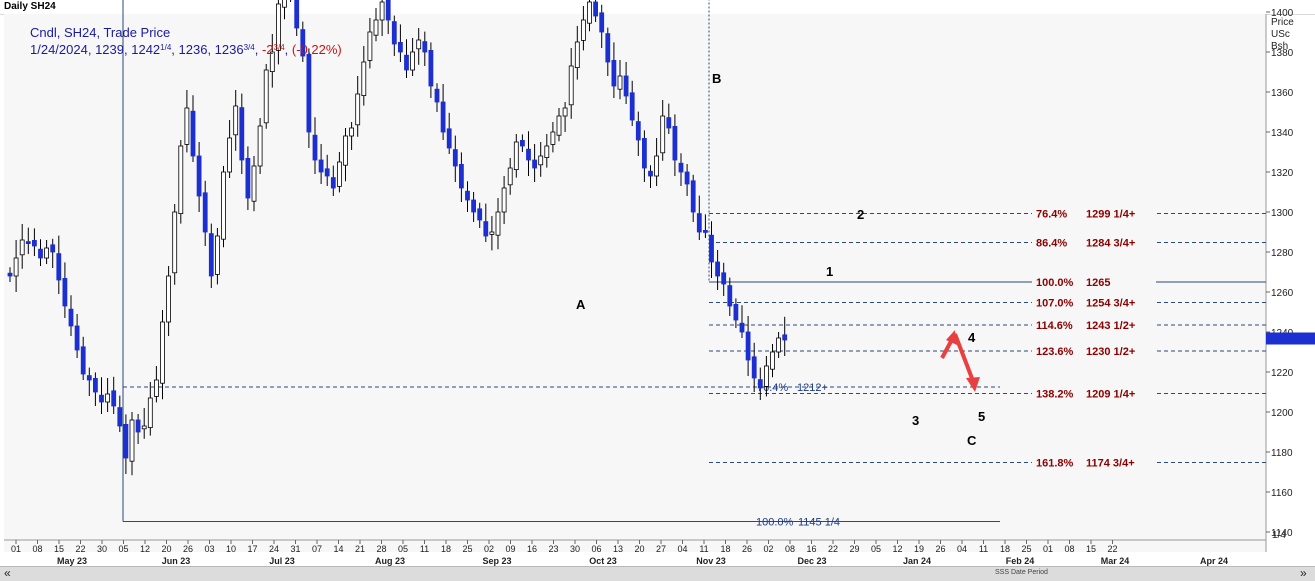  Describe the element at coordinates (962, 549) in the screenshot. I see `date-tick-label: 04` at that location.